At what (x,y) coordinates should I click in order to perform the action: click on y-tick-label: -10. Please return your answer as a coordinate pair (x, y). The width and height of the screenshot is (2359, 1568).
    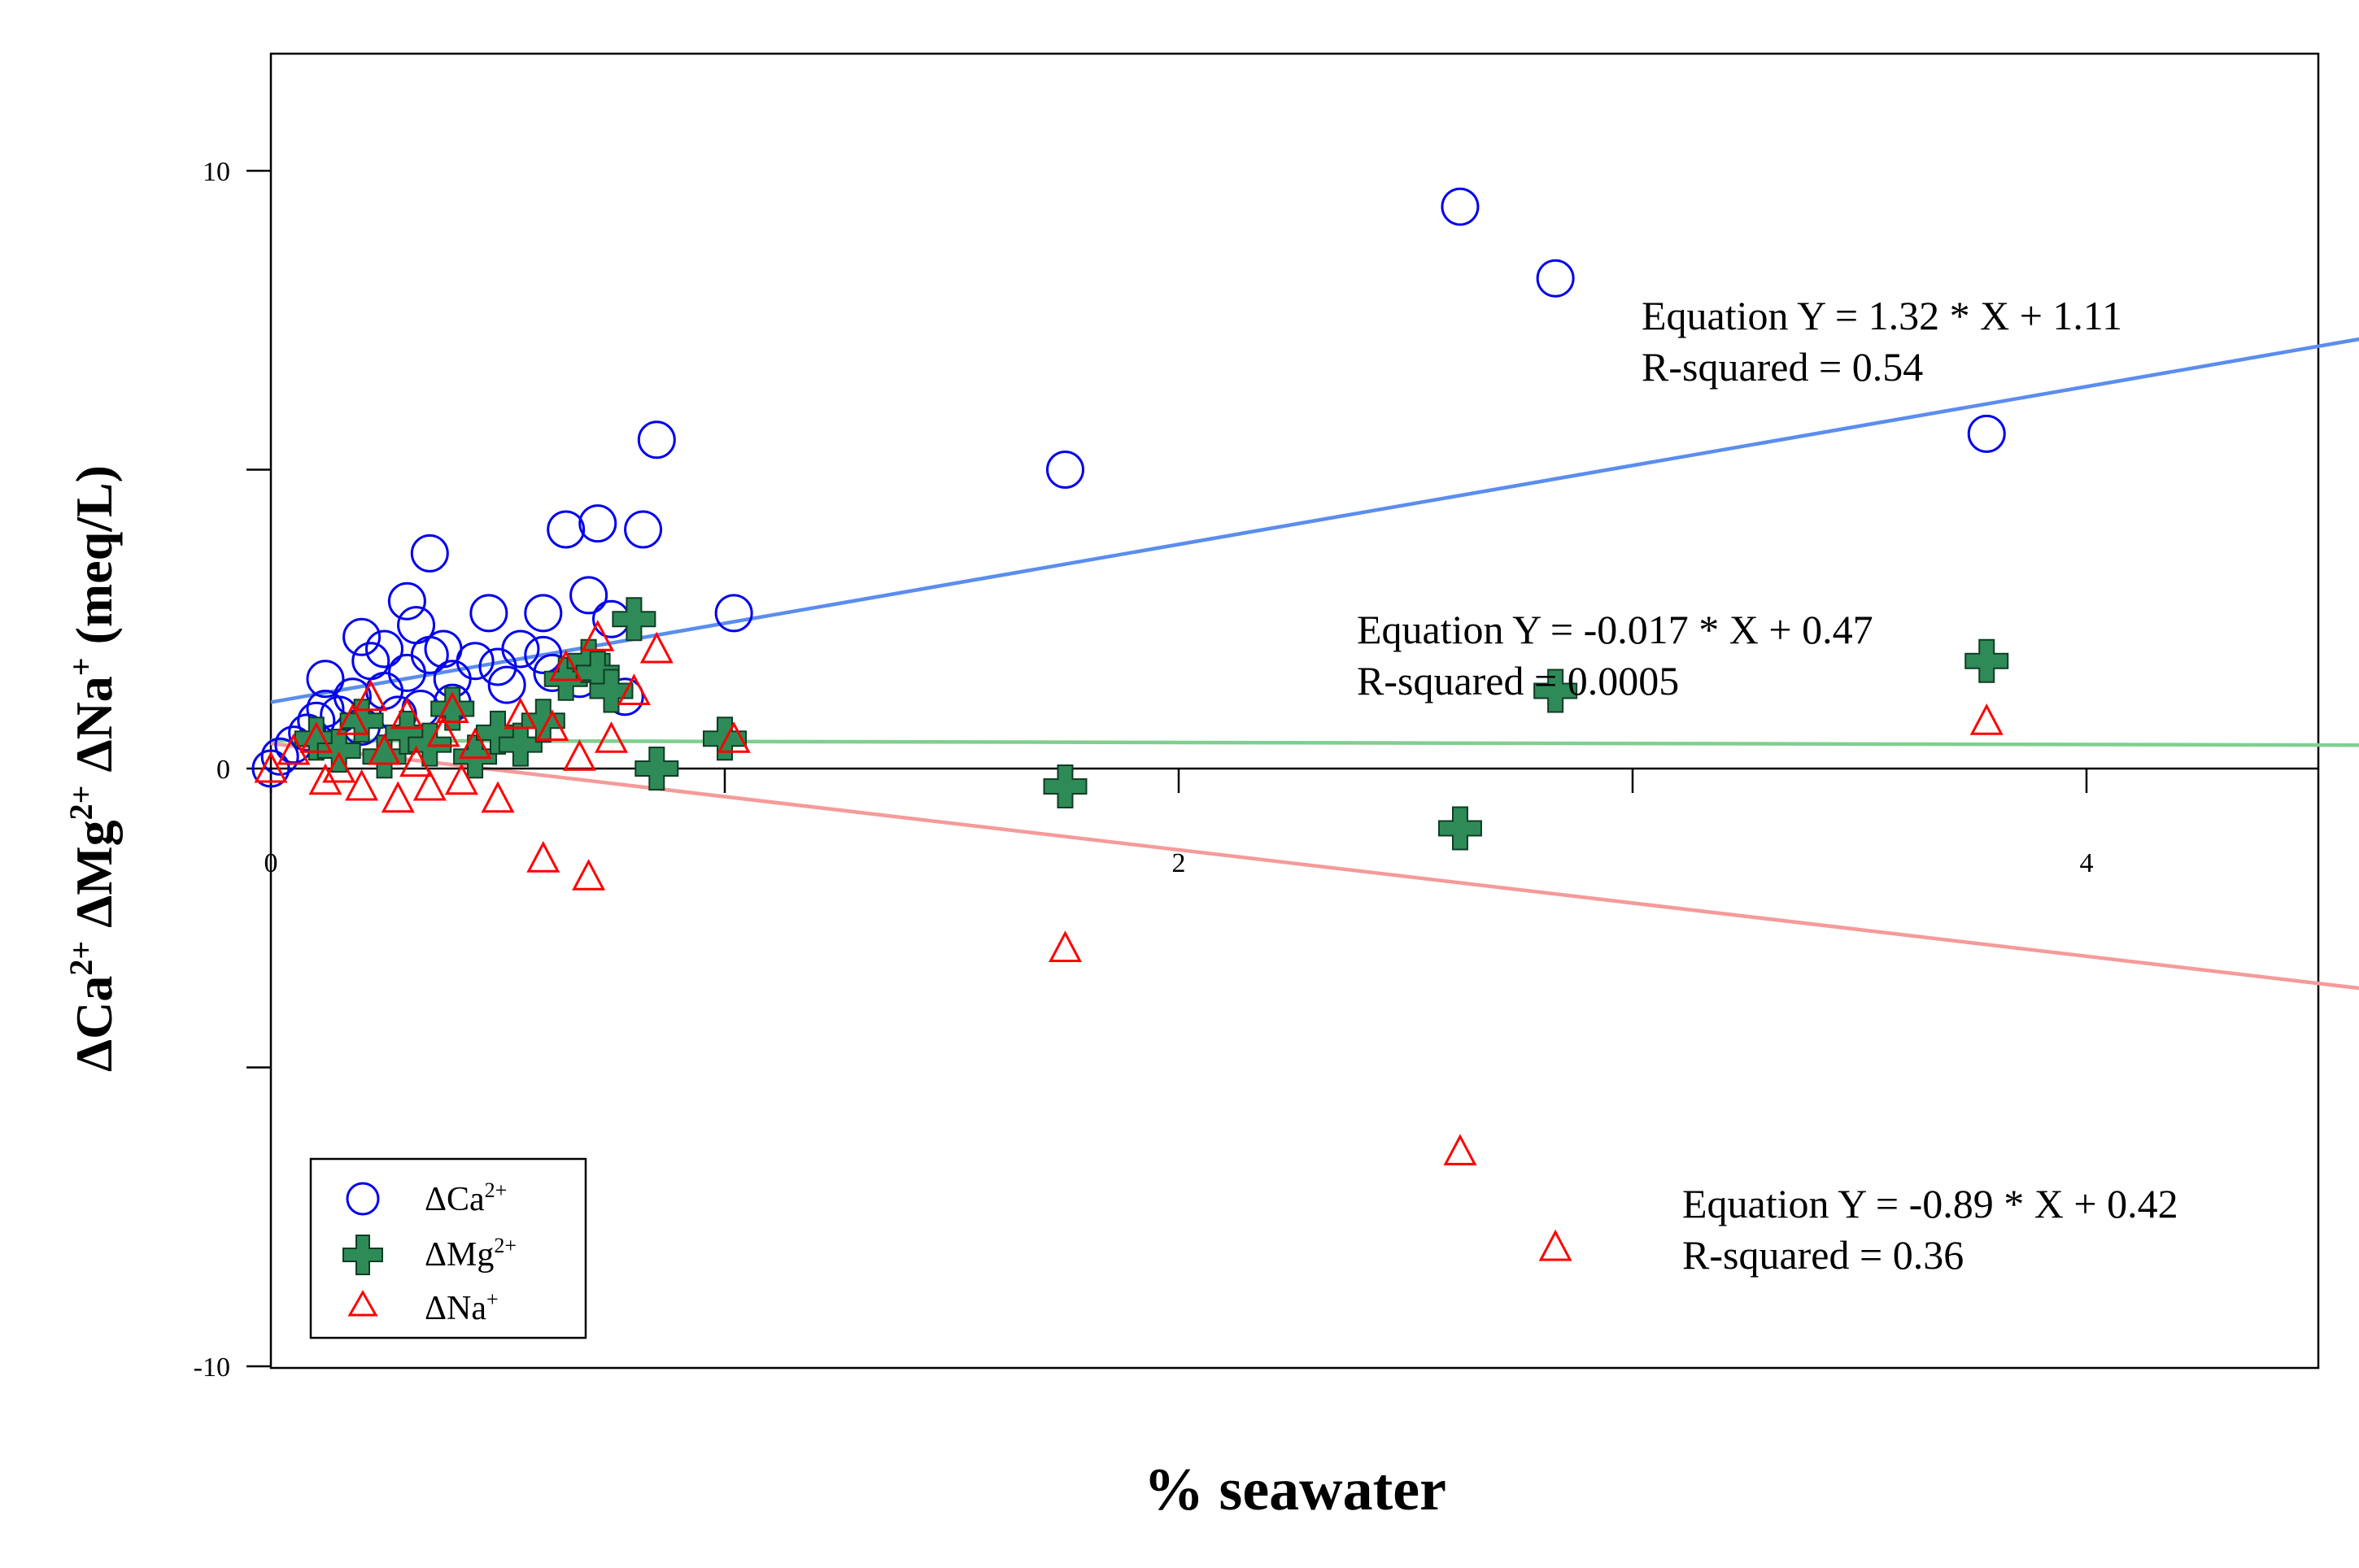
    Looking at the image, I should click on (212, 1367).